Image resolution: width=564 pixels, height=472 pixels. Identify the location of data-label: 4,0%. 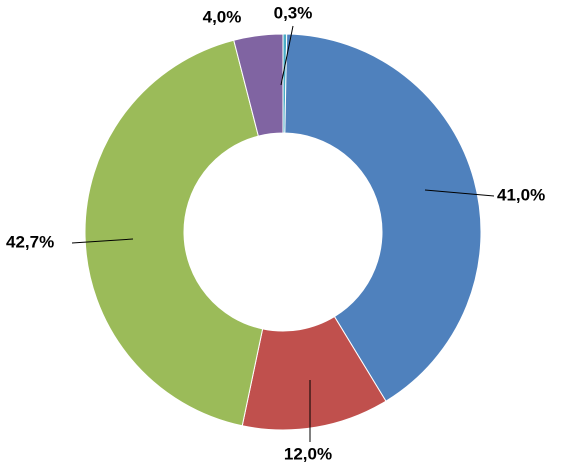
(222, 16).